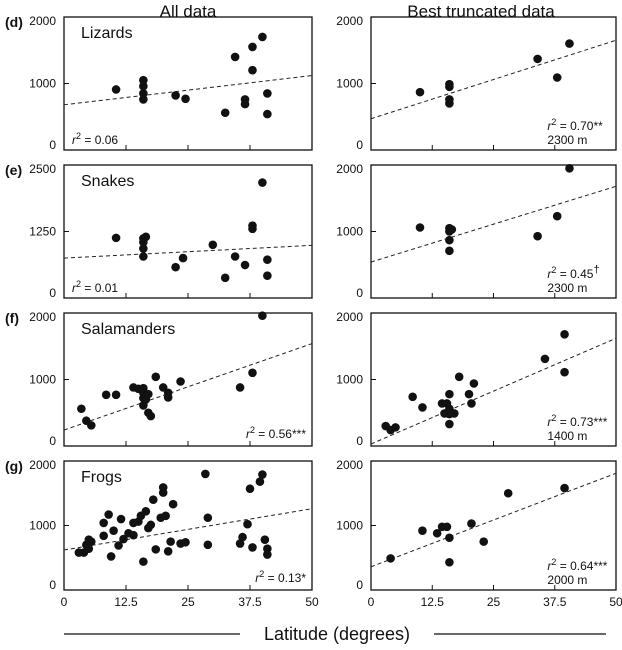 The image size is (622, 650). What do you see at coordinates (615, 602) in the screenshot?
I see `x-tick-label: 50` at bounding box center [615, 602].